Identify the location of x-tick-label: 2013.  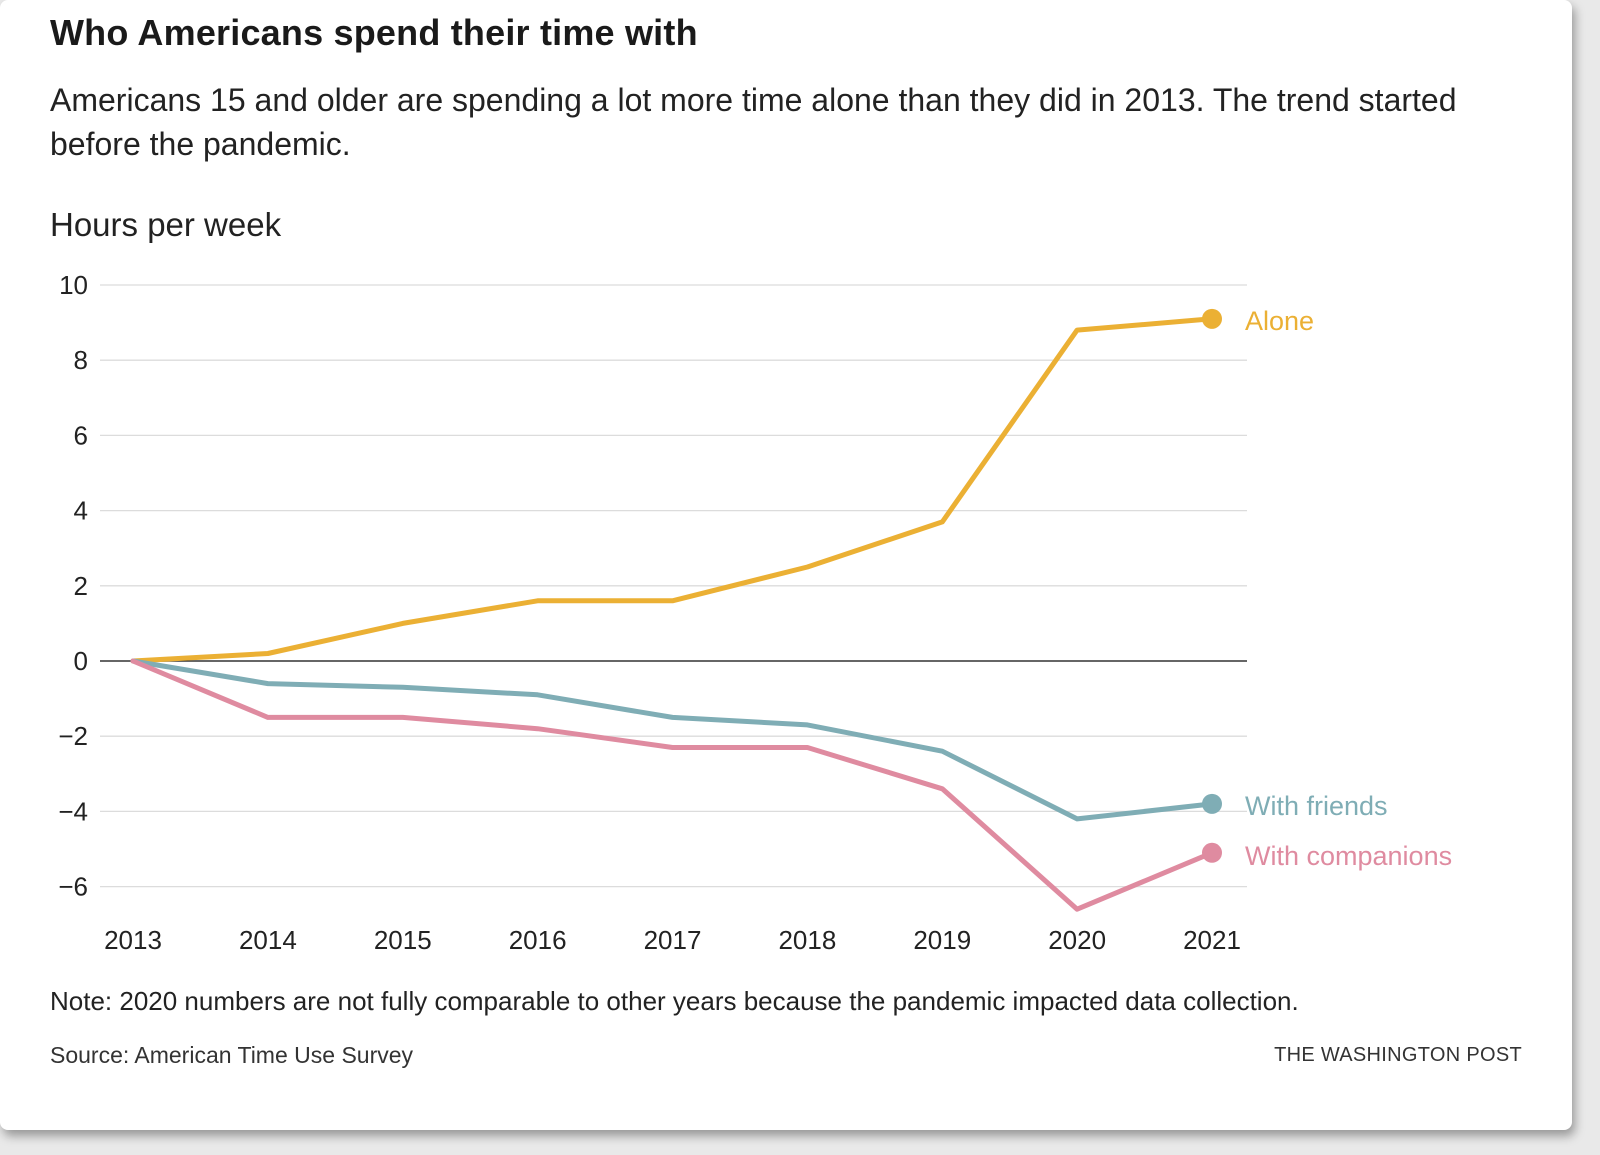
(133, 940).